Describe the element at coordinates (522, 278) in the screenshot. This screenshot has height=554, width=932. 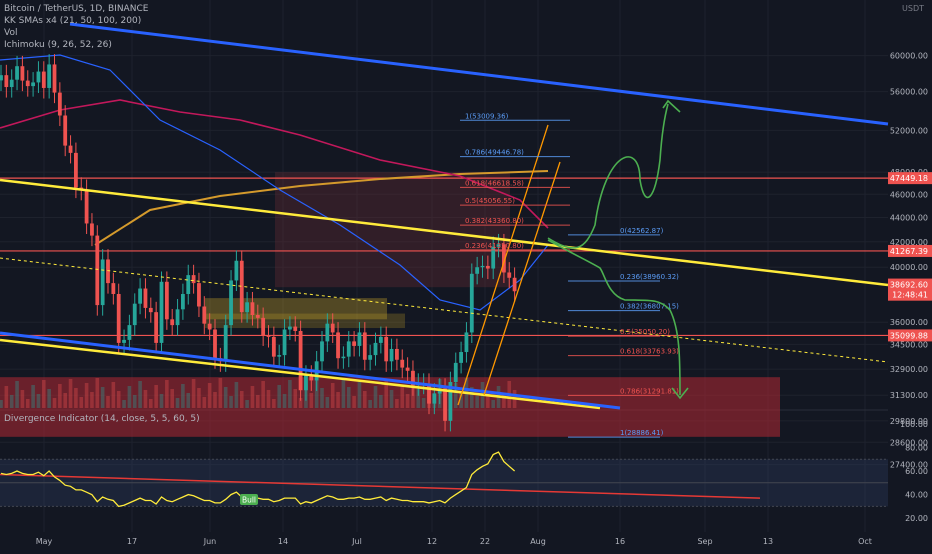
I see `orange-channel-right` at that location.